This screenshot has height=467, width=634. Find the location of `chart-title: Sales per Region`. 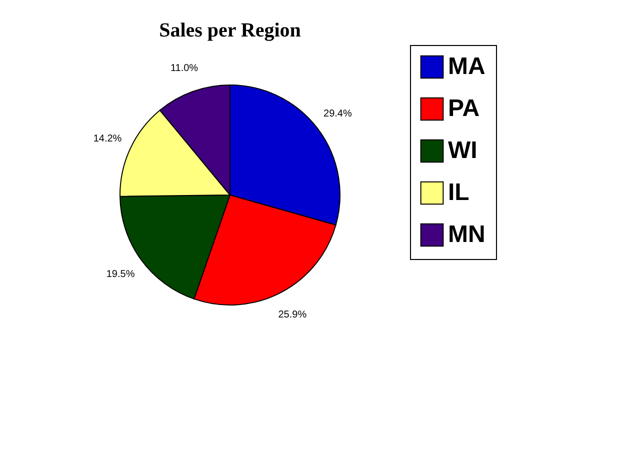

chart-title: Sales per Region is located at coordinates (230, 31).